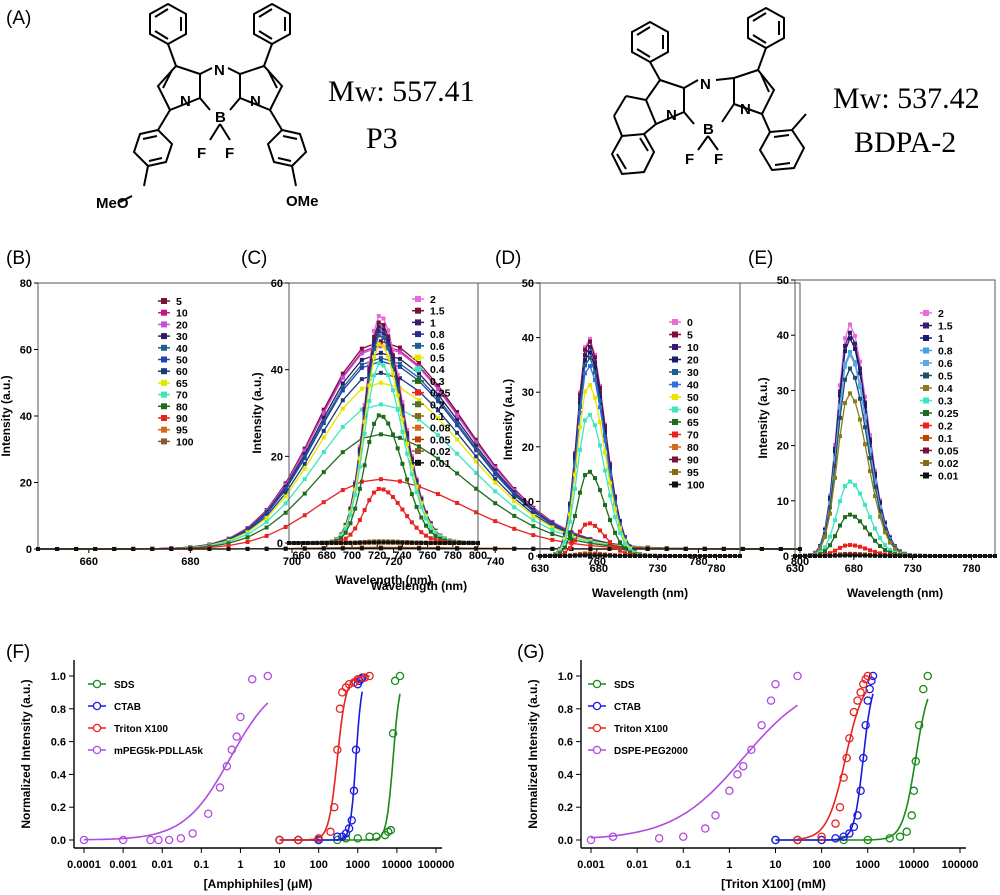 The width and height of the screenshot is (1000, 895). I want to click on y-tick-label: 40, so click(26, 417).